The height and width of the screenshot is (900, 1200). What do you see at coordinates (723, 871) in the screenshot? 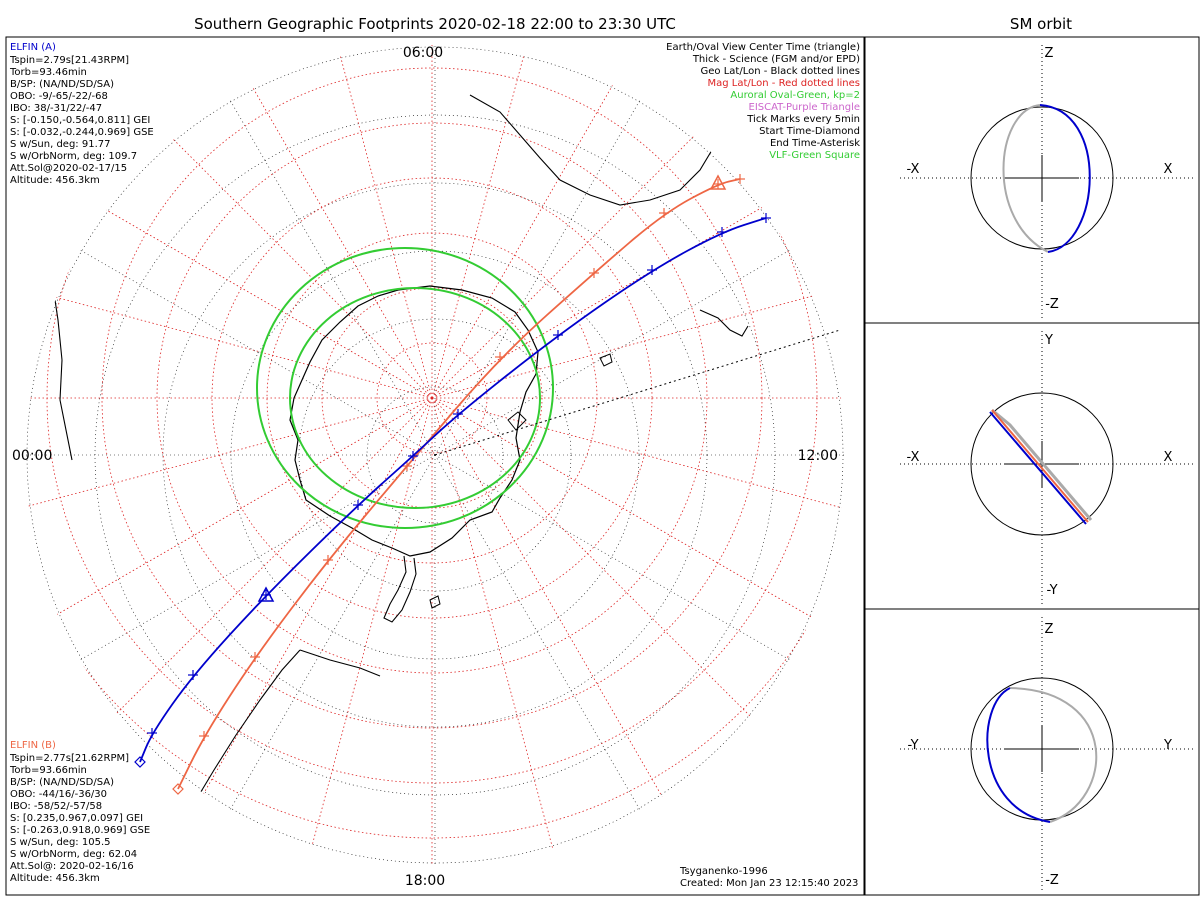
I see `footer-author: Tsyganenko-1996` at bounding box center [723, 871].